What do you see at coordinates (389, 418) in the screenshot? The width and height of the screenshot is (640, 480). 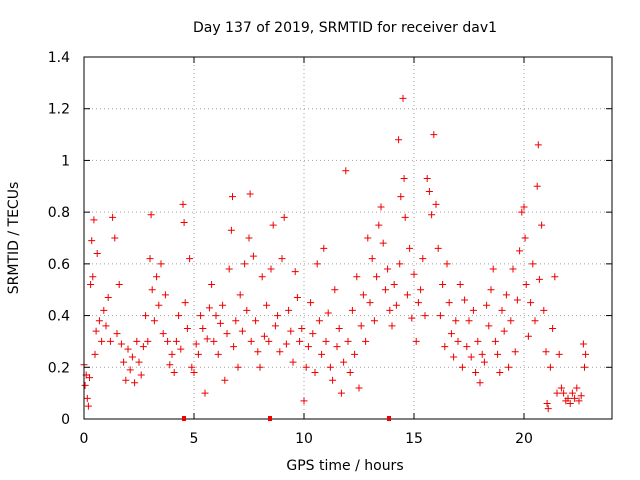 I see `baseline-marker` at bounding box center [389, 418].